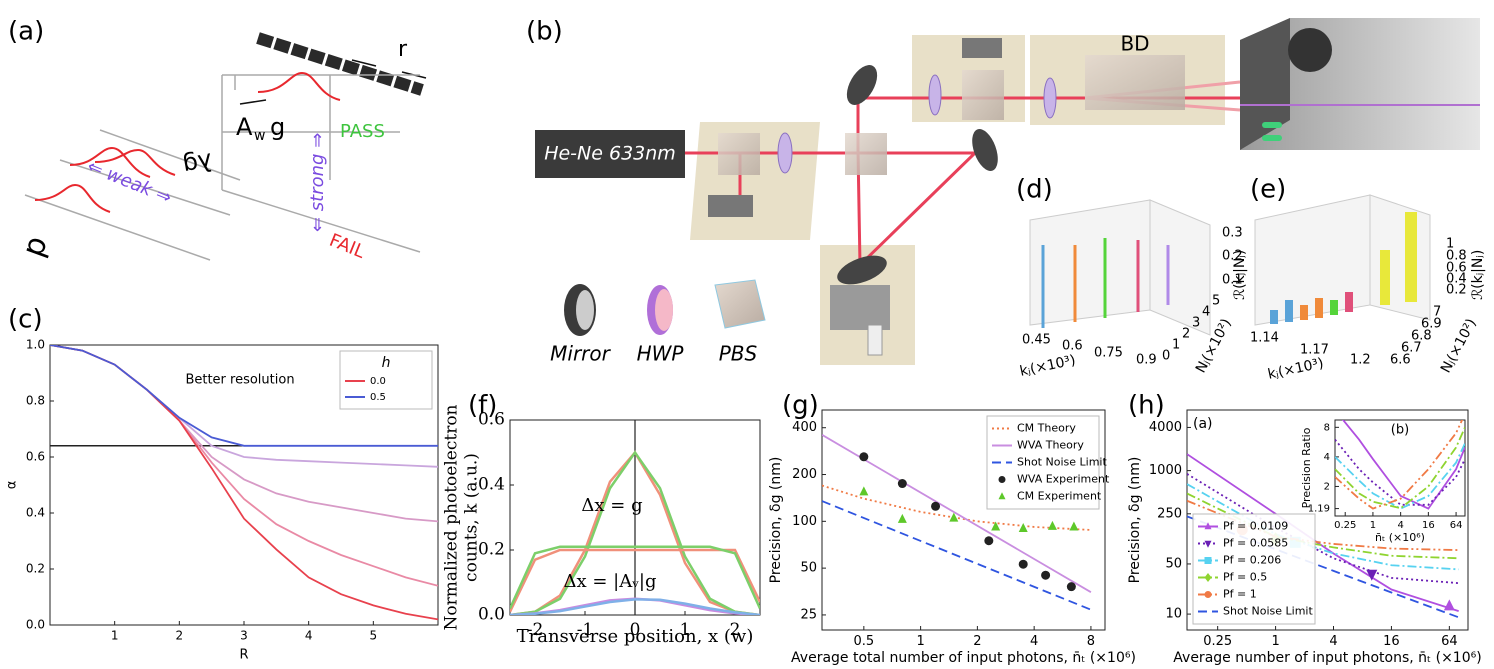 This screenshot has width=1494, height=669. I want to click on detector, so click(982, 48).